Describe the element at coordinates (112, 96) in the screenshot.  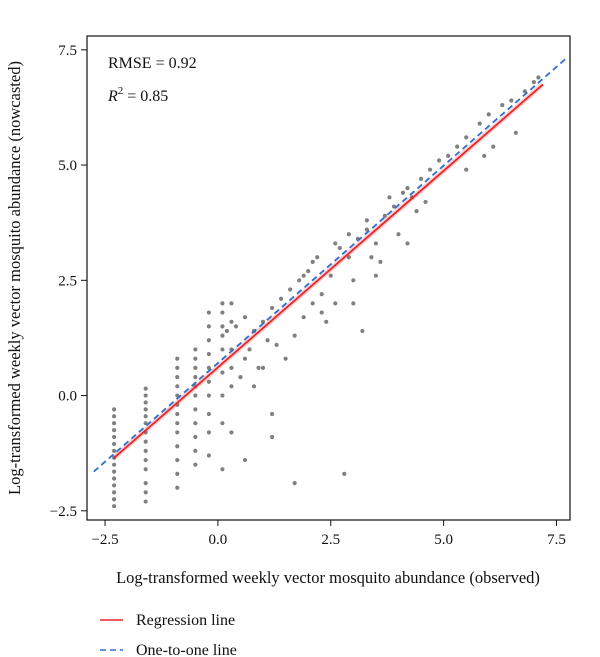
I see `r2-symbol: R` at that location.